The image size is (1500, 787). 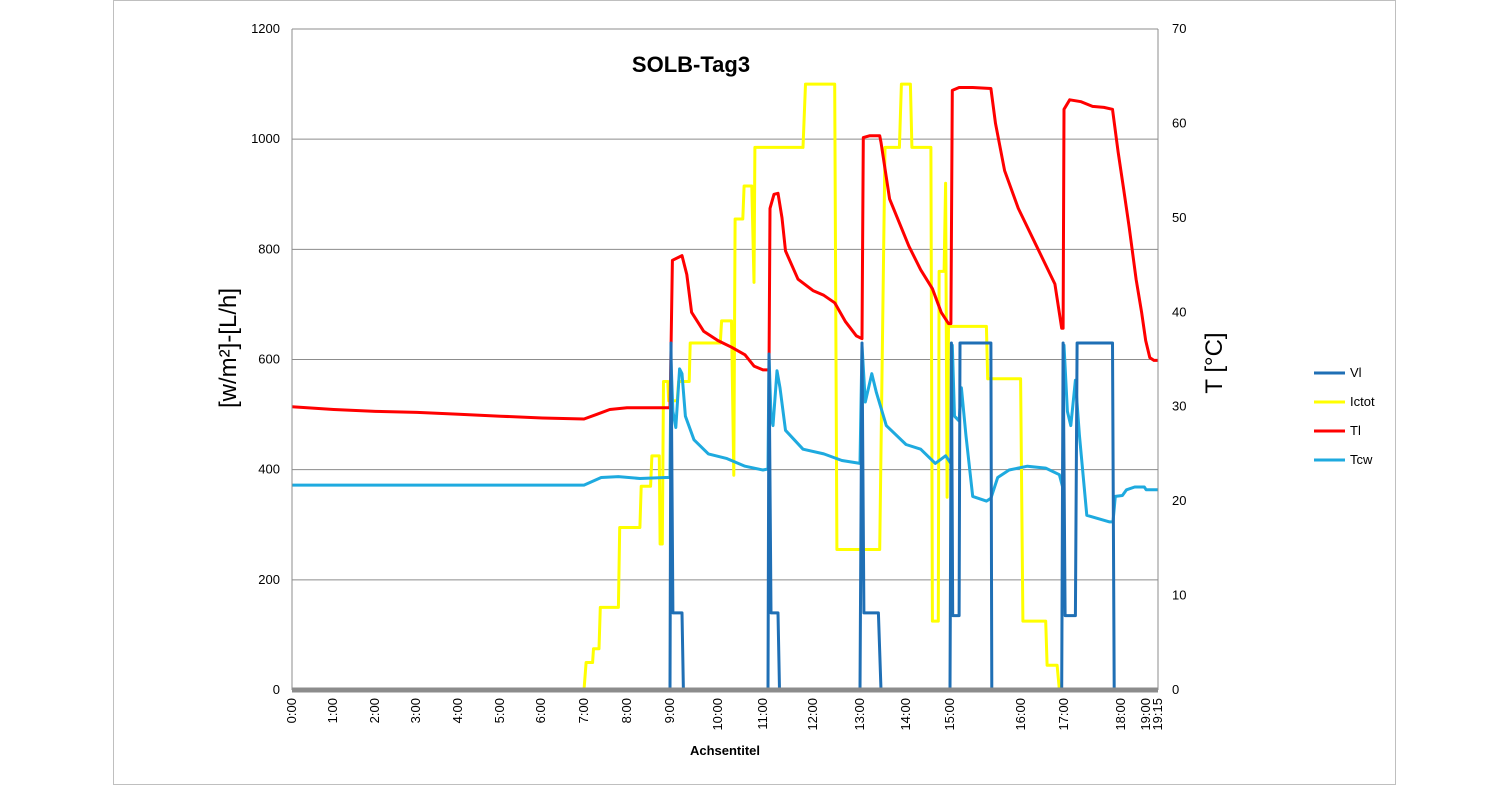 I want to click on x-tick-label: 6:00, so click(x=540, y=710).